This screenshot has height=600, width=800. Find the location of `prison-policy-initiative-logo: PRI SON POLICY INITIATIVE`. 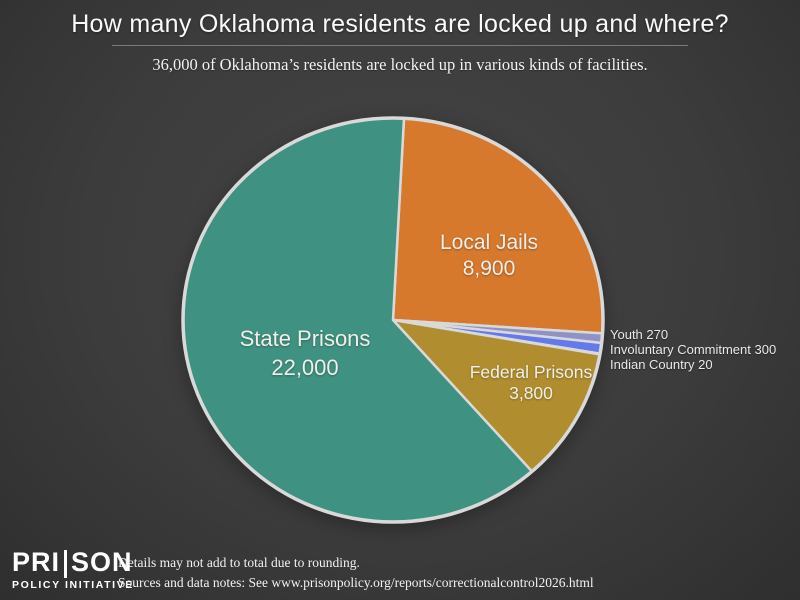

prison-policy-initiative-logo: PRI SON POLICY INITIATIVE is located at coordinates (73, 569).